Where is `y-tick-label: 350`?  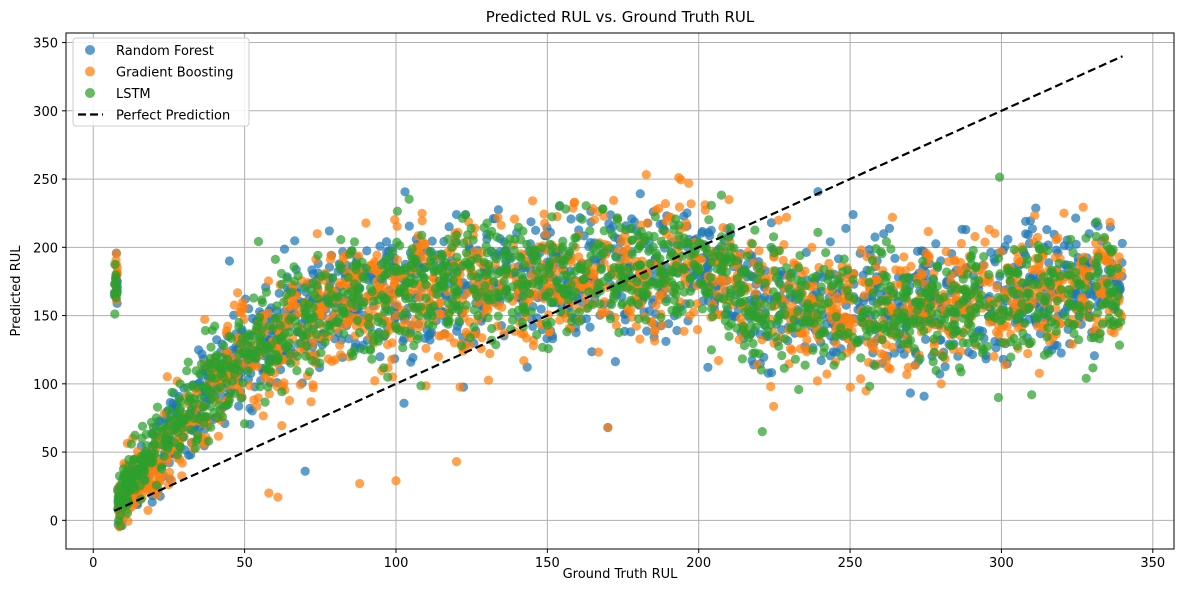 y-tick-label: 350 is located at coordinates (45, 44).